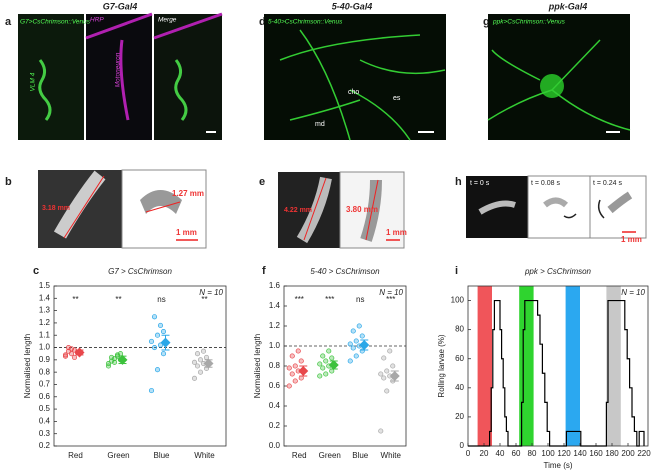  What do you see at coordinates (631, 239) in the screenshot?
I see `scale-label: 1 mm` at bounding box center [631, 239].